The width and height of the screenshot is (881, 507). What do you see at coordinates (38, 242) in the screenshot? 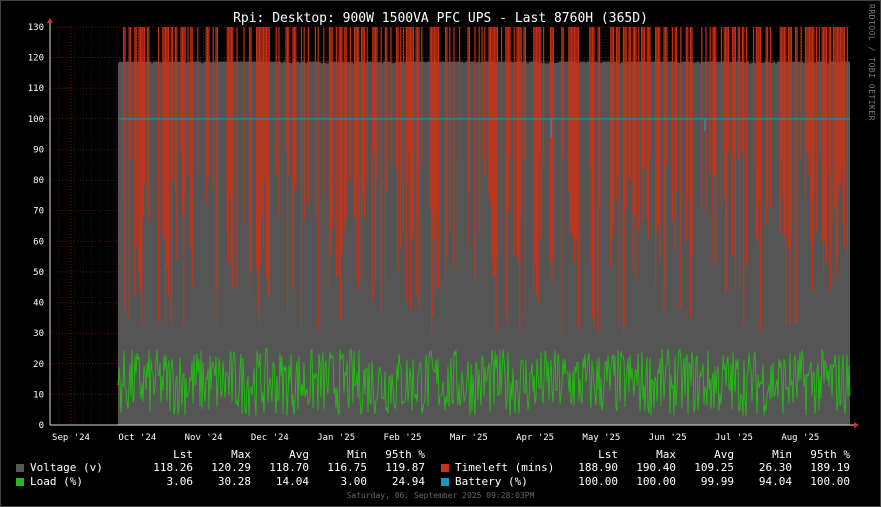
I see `y-tick-label: 60` at bounding box center [38, 242].